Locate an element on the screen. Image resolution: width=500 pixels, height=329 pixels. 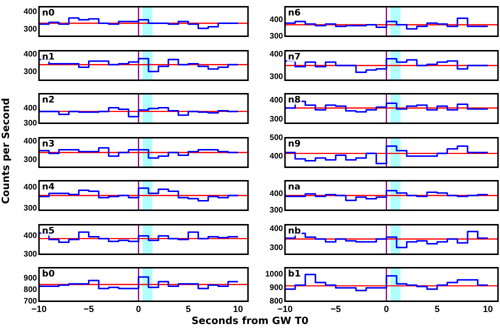
y-tick-label: 500 is located at coordinates (277, 137).